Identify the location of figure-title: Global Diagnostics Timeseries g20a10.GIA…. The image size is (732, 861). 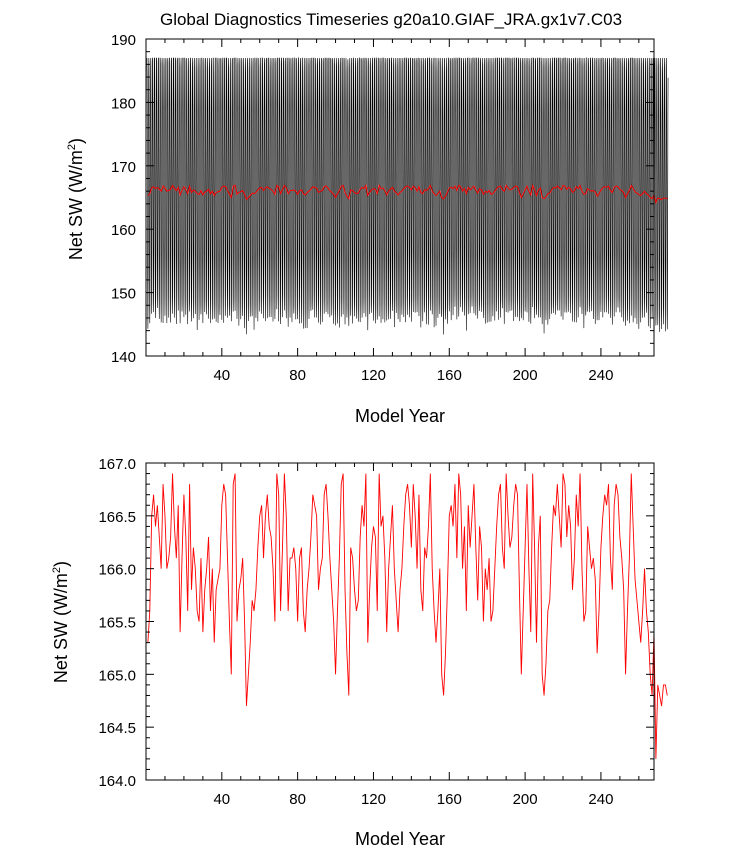
(391, 19).